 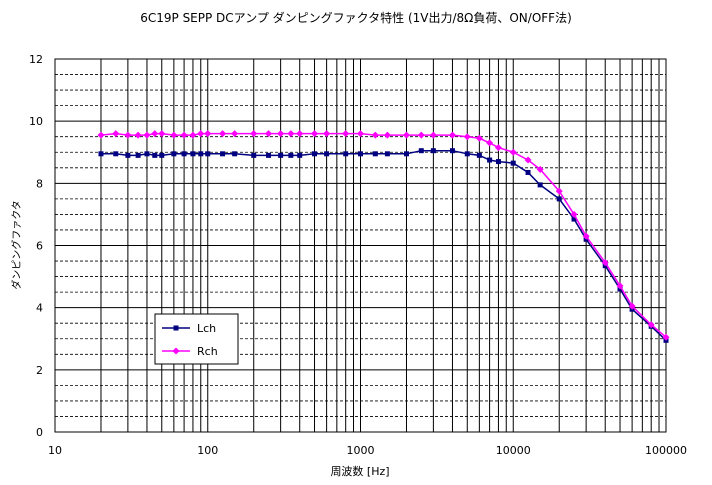 I want to click on legend-label-lch: Lch, so click(x=206, y=328).